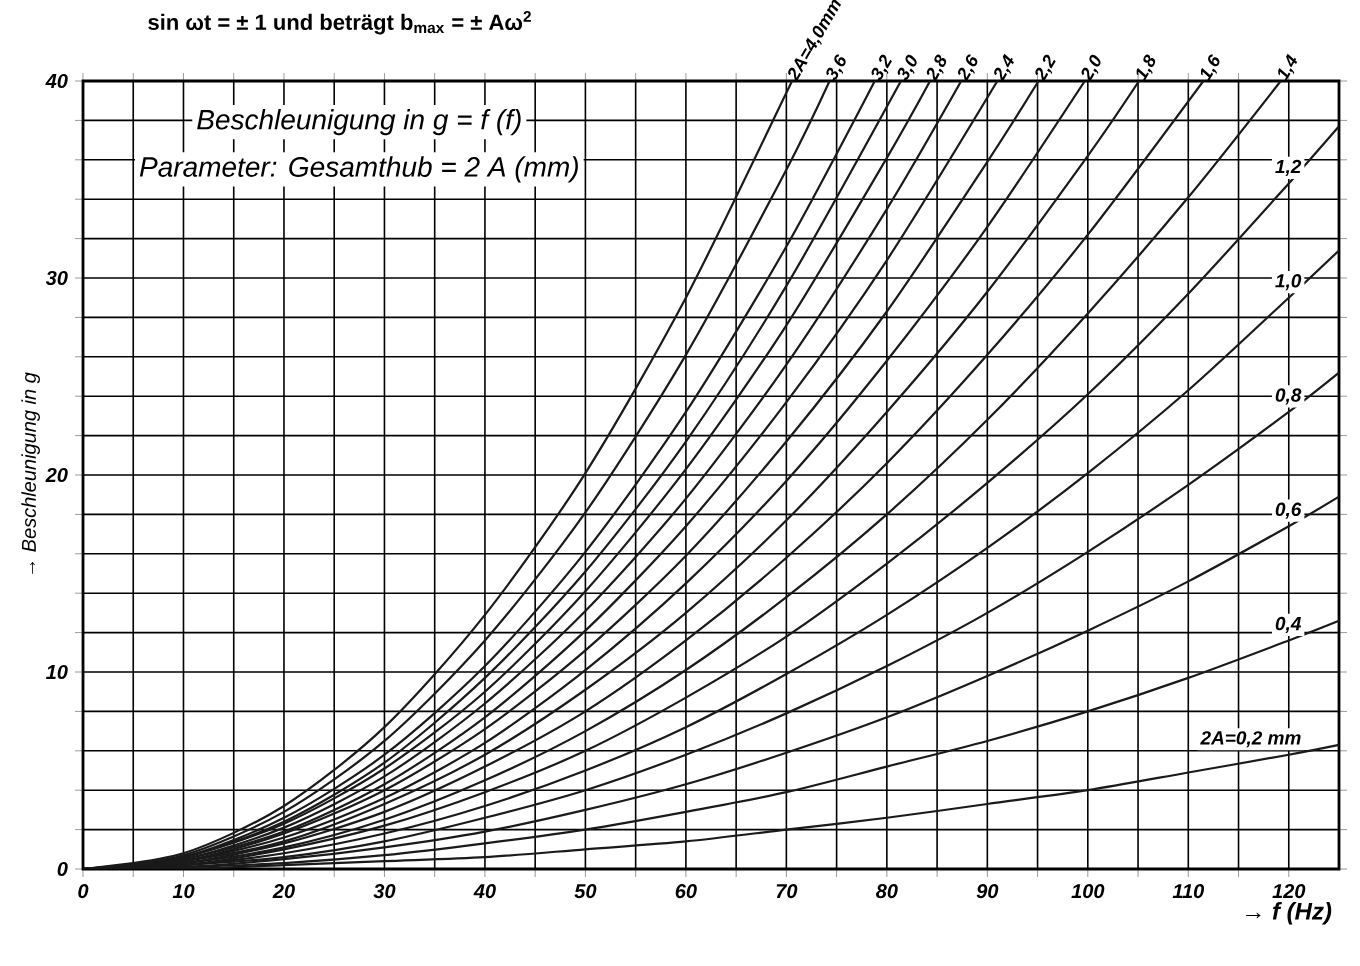 The height and width of the screenshot is (966, 1360). I want to click on x-axis-title: → f (Hz), so click(1289, 913).